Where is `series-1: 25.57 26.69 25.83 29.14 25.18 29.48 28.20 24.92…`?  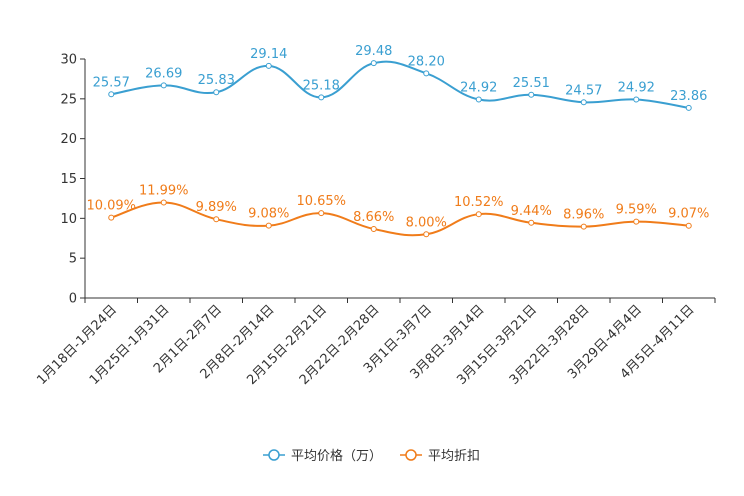
series-1: 25.57 26.69 25.83 29.14 25.18 29.48 28.20 24.92… is located at coordinates (400, 77).